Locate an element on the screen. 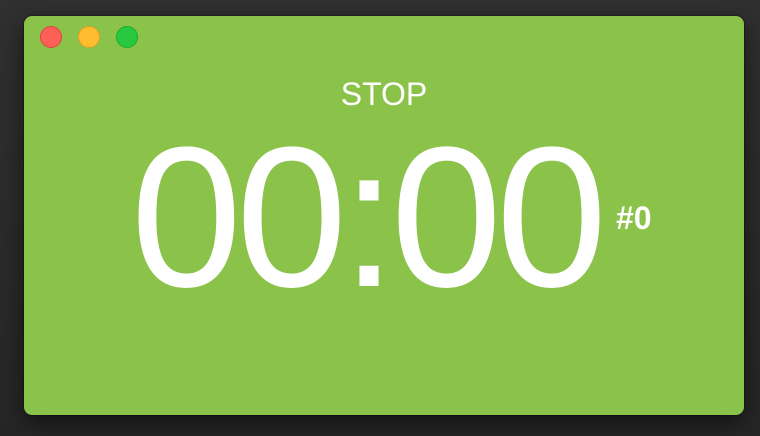 The image size is (760, 436). window-controls is located at coordinates (89, 37).